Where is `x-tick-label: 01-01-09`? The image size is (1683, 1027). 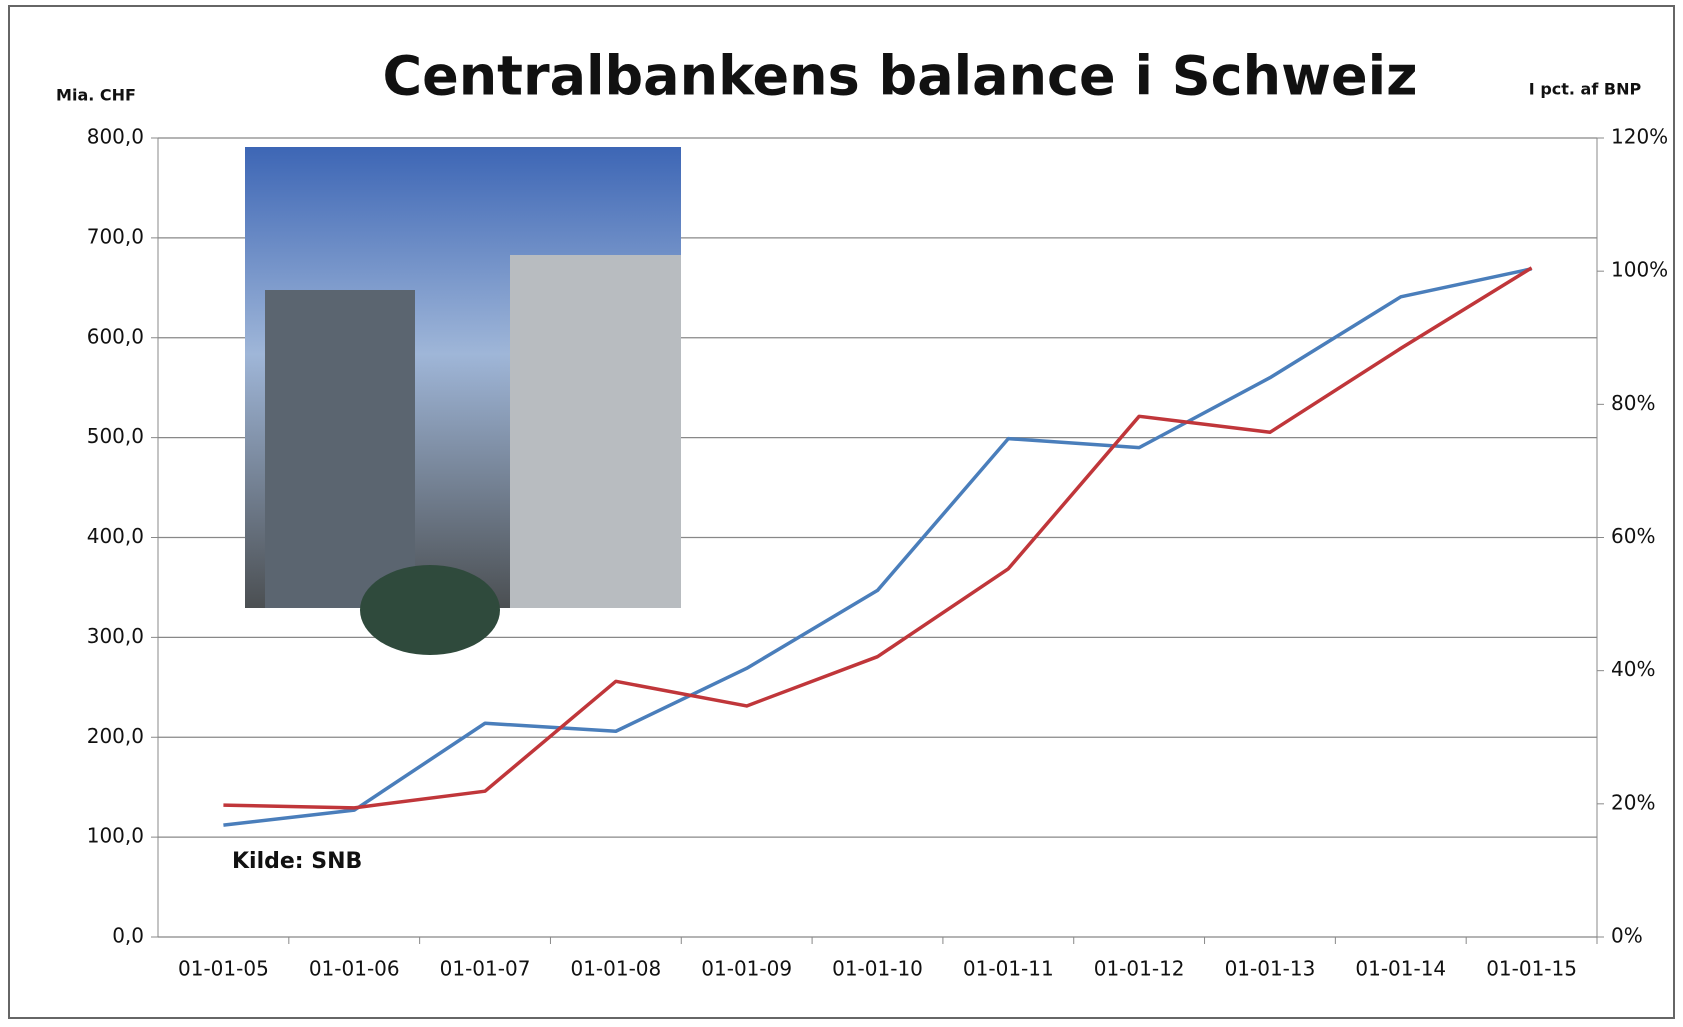
x-tick-label: 01-01-09 is located at coordinates (746, 969).